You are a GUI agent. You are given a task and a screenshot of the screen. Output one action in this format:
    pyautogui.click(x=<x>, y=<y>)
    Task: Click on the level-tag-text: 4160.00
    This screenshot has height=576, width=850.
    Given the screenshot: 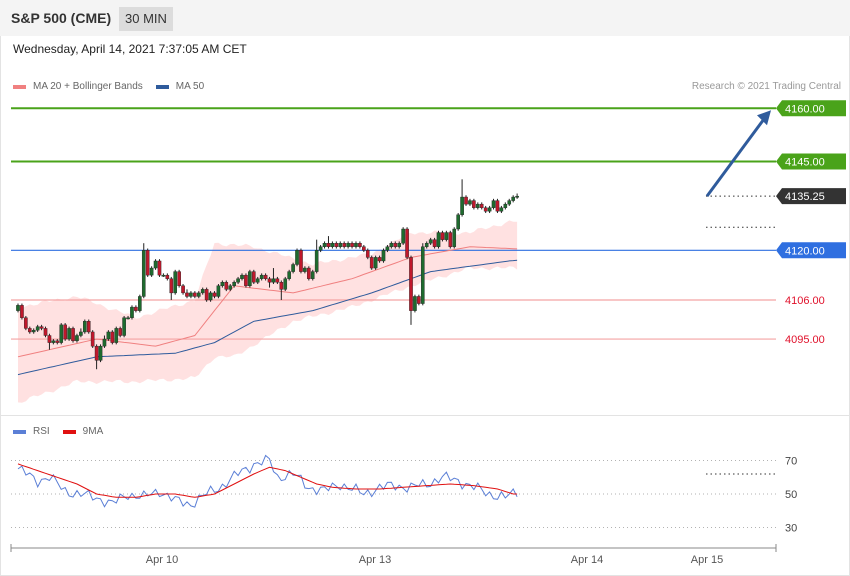 What is the action you would take?
    pyautogui.click(x=805, y=109)
    